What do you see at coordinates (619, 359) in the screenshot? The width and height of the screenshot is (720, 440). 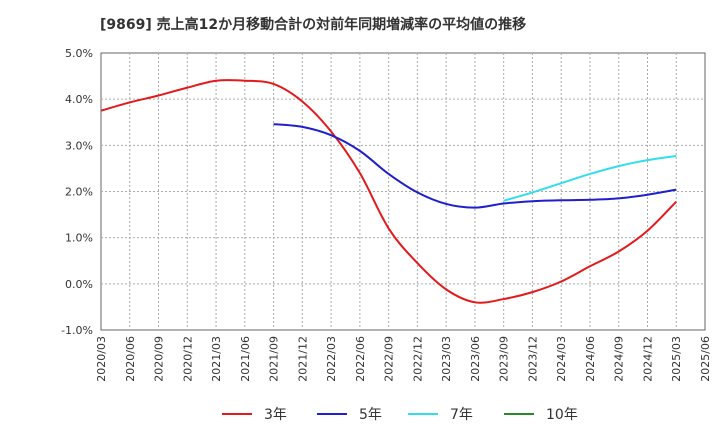 I see `x-tick-label: 2024/09` at bounding box center [619, 359].